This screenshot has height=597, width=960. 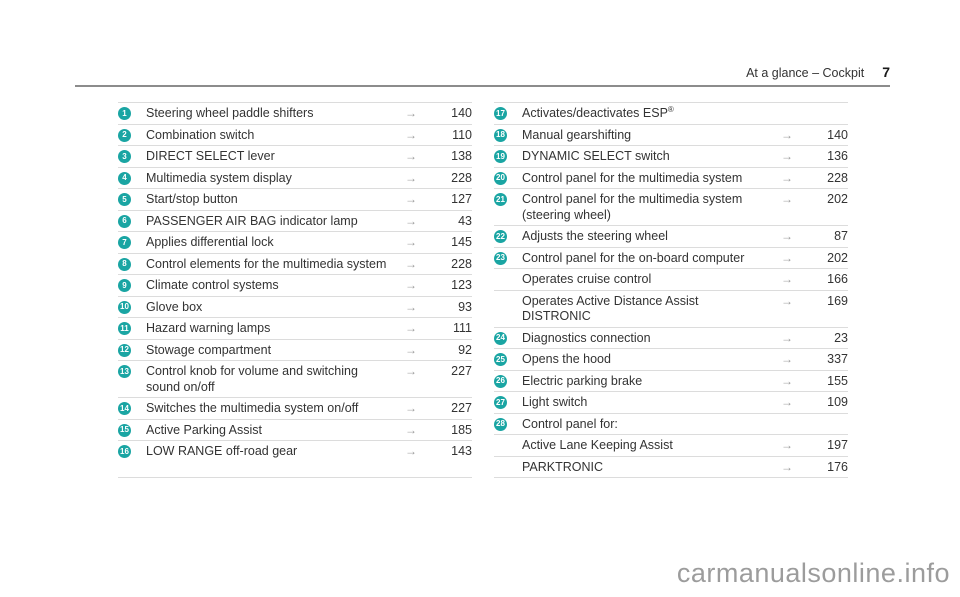 What do you see at coordinates (566, 359) in the screenshot?
I see `item-label: Opens the hood` at bounding box center [566, 359].